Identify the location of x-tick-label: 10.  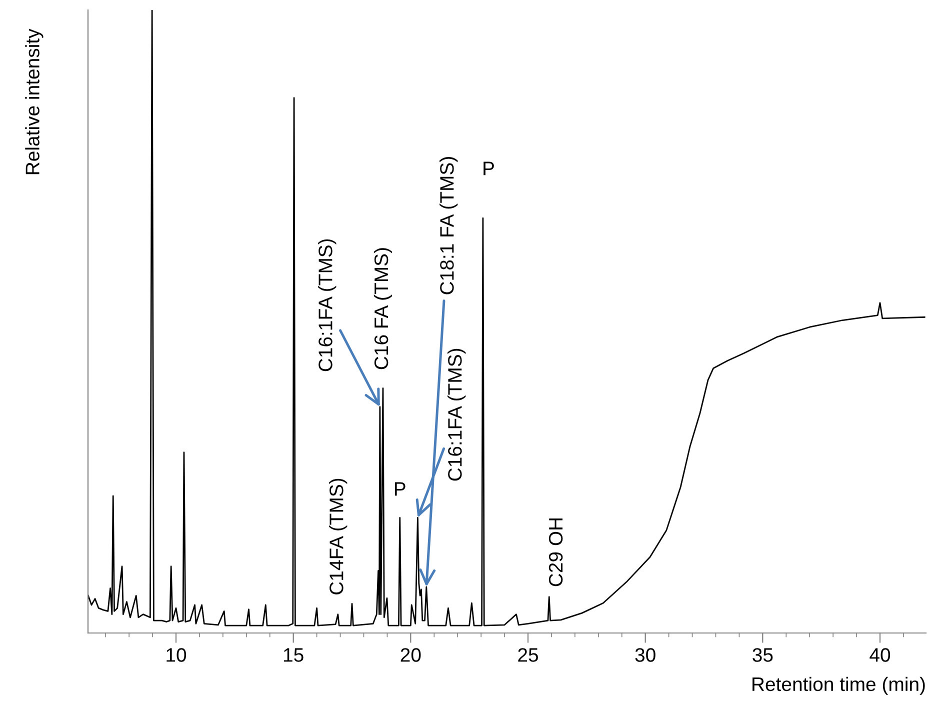
(176, 655).